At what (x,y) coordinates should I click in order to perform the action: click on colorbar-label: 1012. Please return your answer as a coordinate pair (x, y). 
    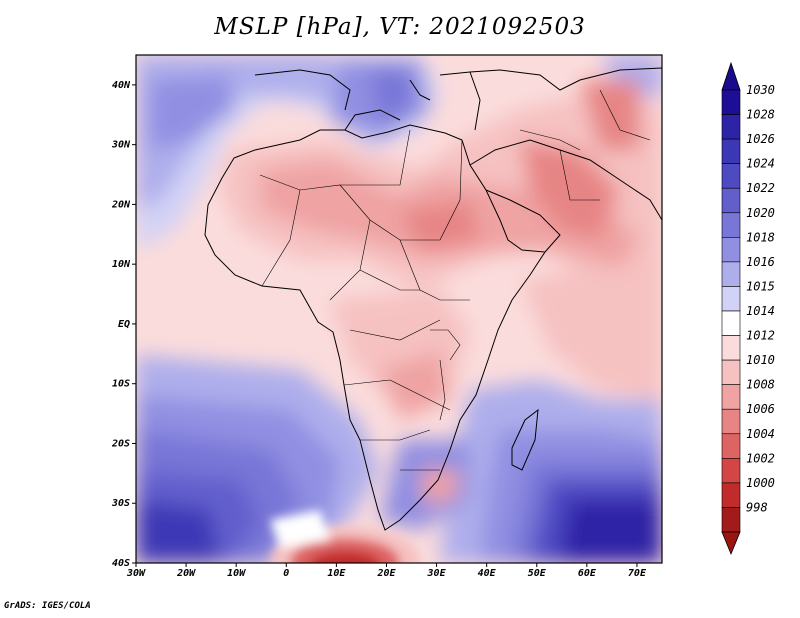
    Looking at the image, I should click on (760, 336).